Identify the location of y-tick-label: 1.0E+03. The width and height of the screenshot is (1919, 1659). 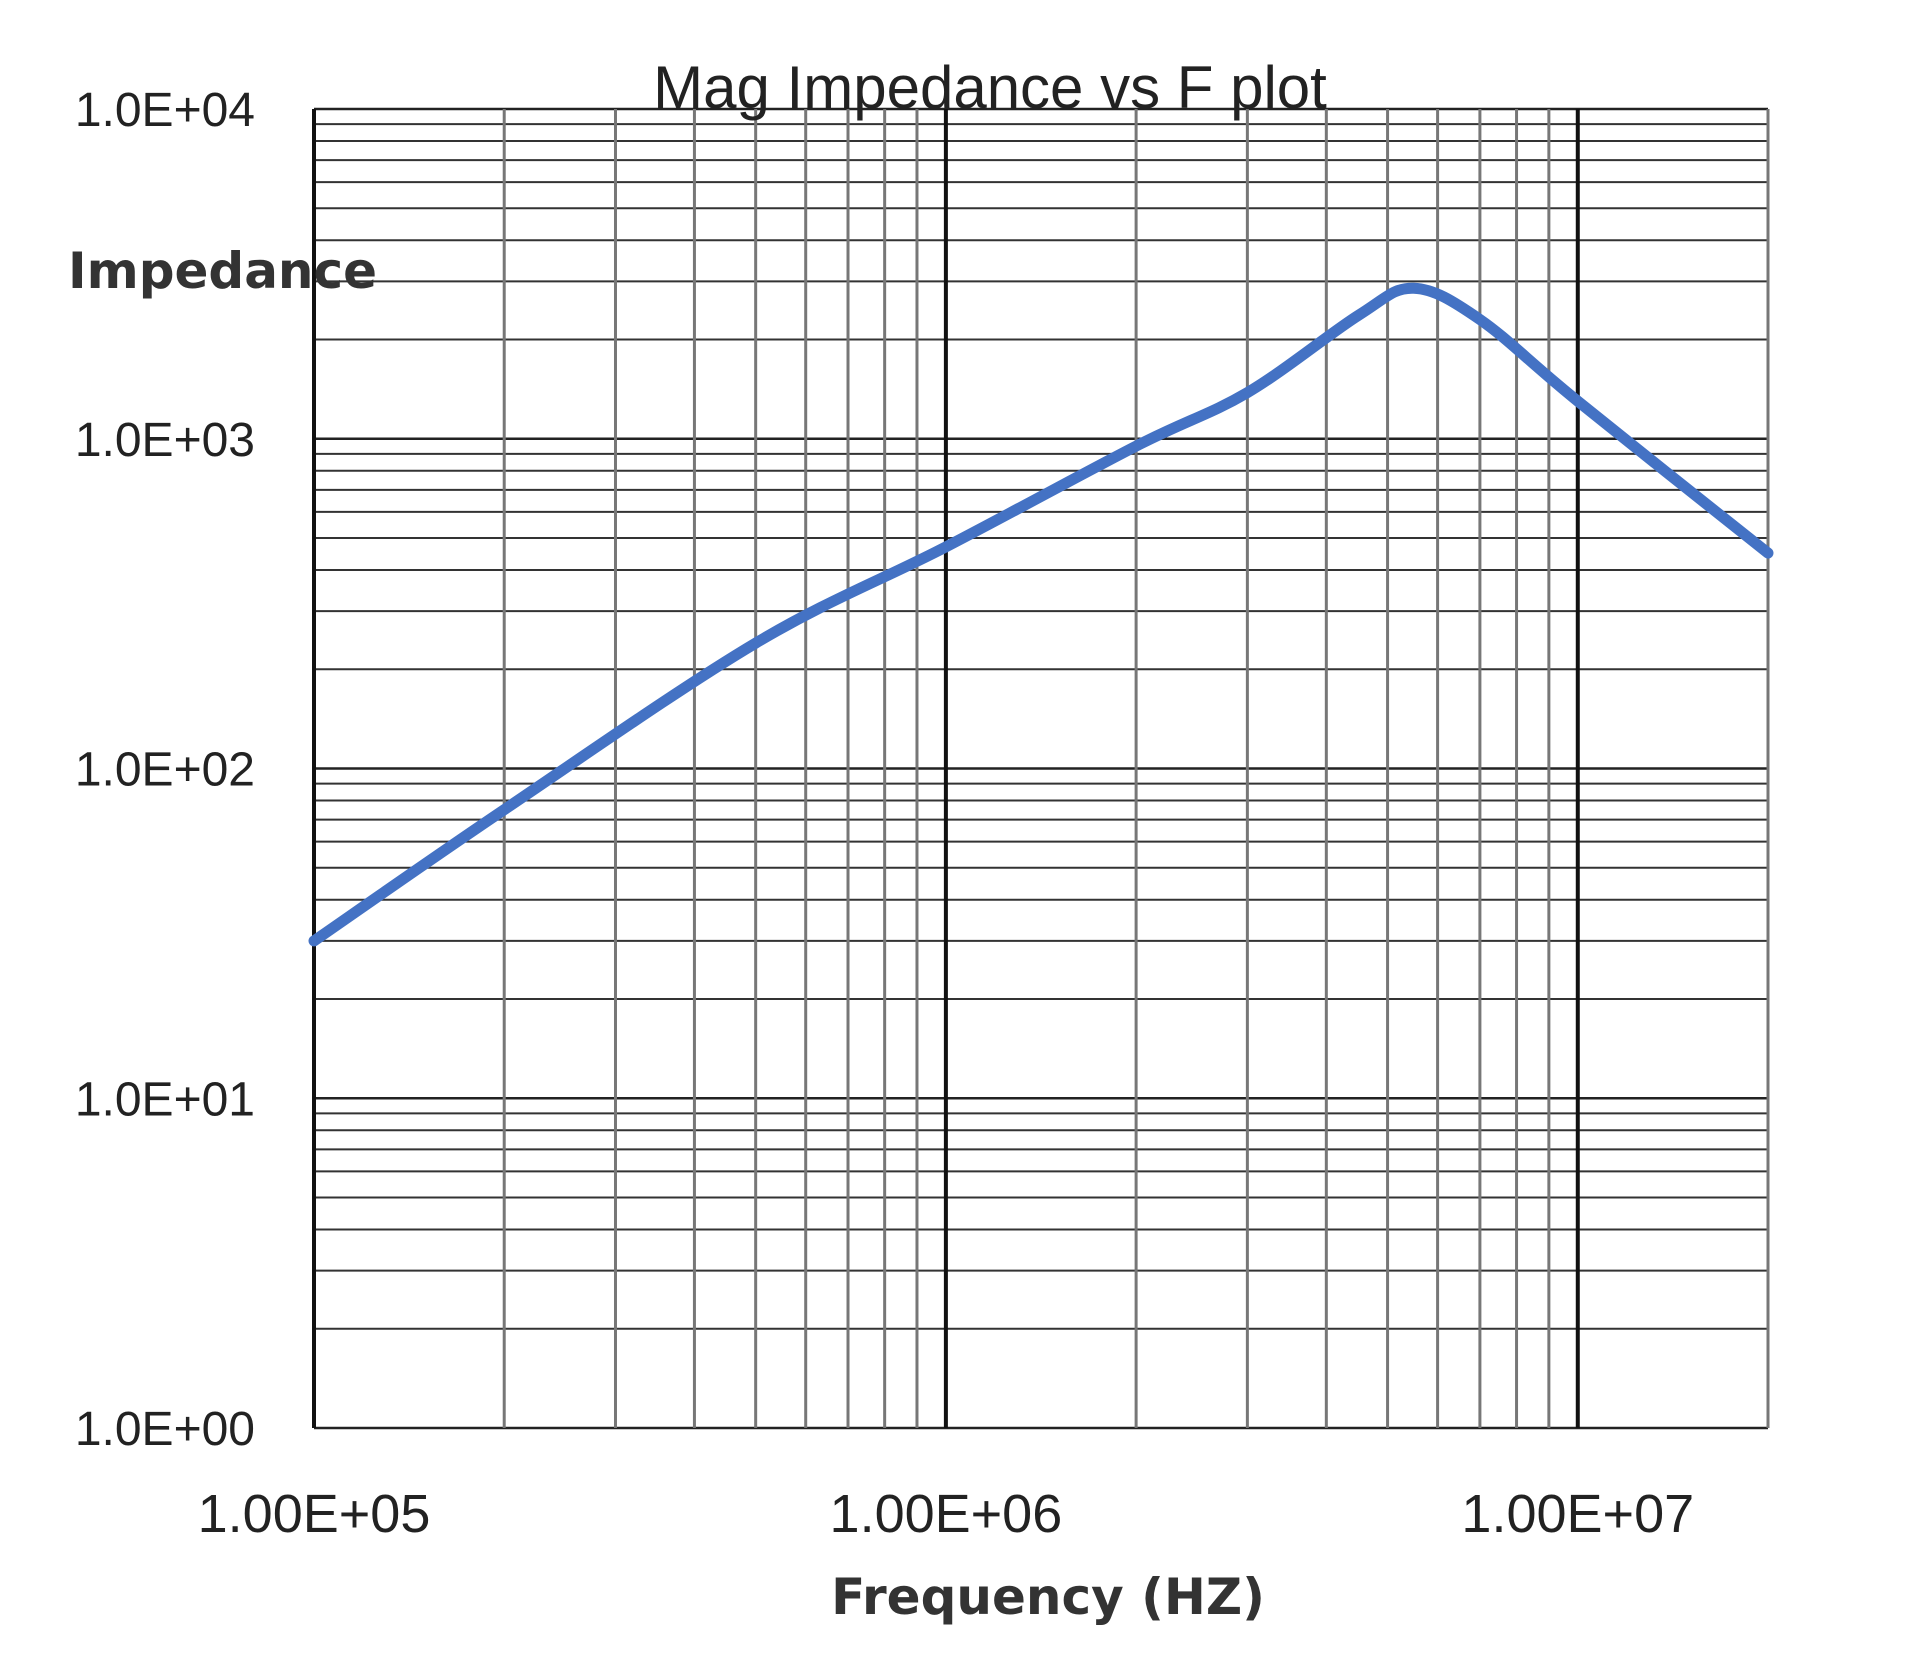
(165, 440).